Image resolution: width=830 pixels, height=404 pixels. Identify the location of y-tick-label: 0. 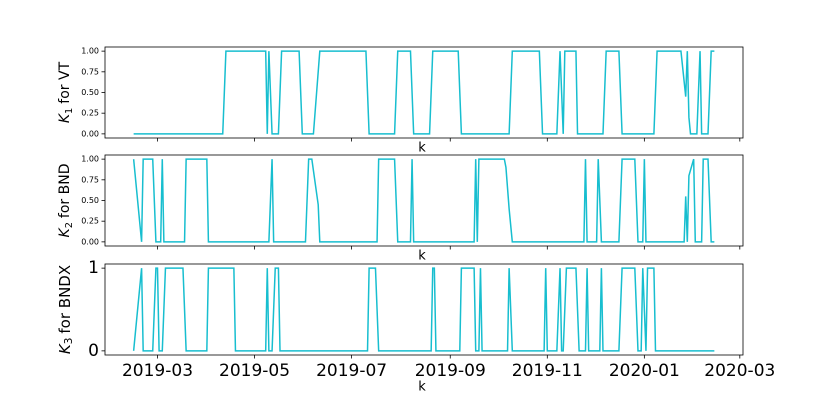
(93, 351).